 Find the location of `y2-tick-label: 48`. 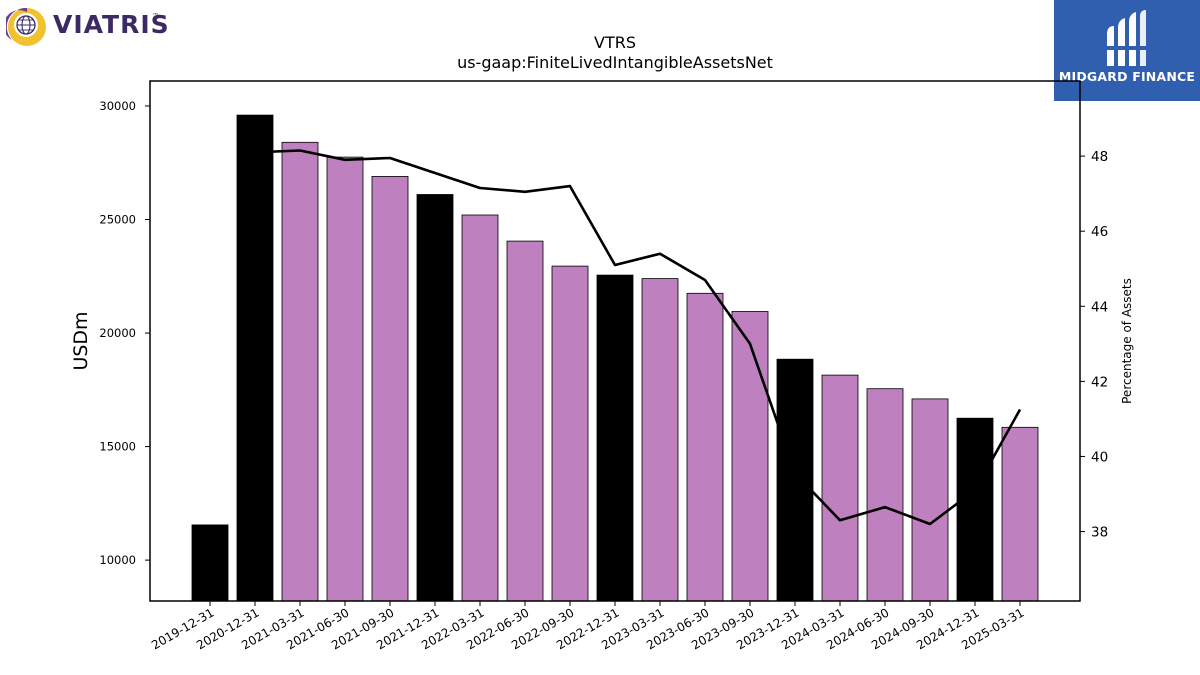

y2-tick-label: 48 is located at coordinates (1099, 157).